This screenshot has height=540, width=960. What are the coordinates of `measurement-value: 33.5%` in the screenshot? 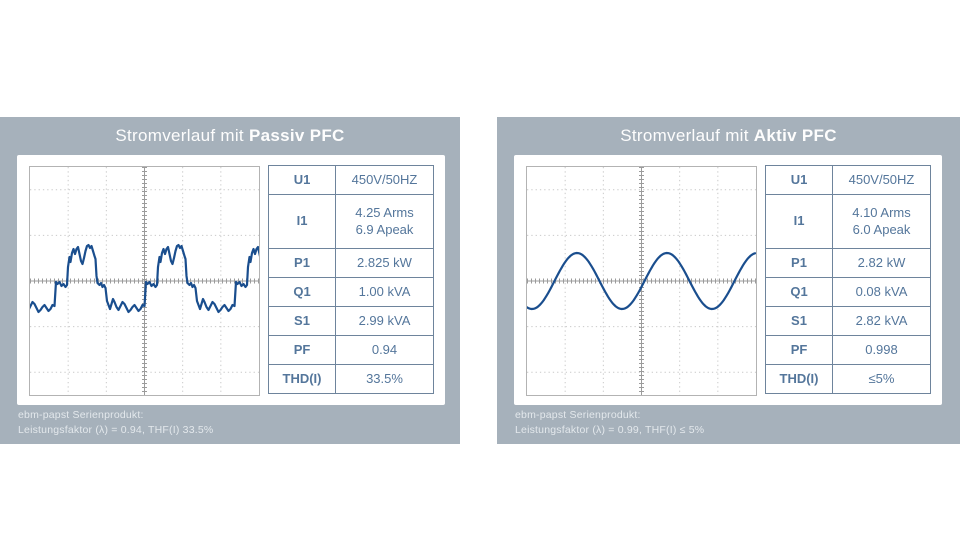 It's located at (384, 379).